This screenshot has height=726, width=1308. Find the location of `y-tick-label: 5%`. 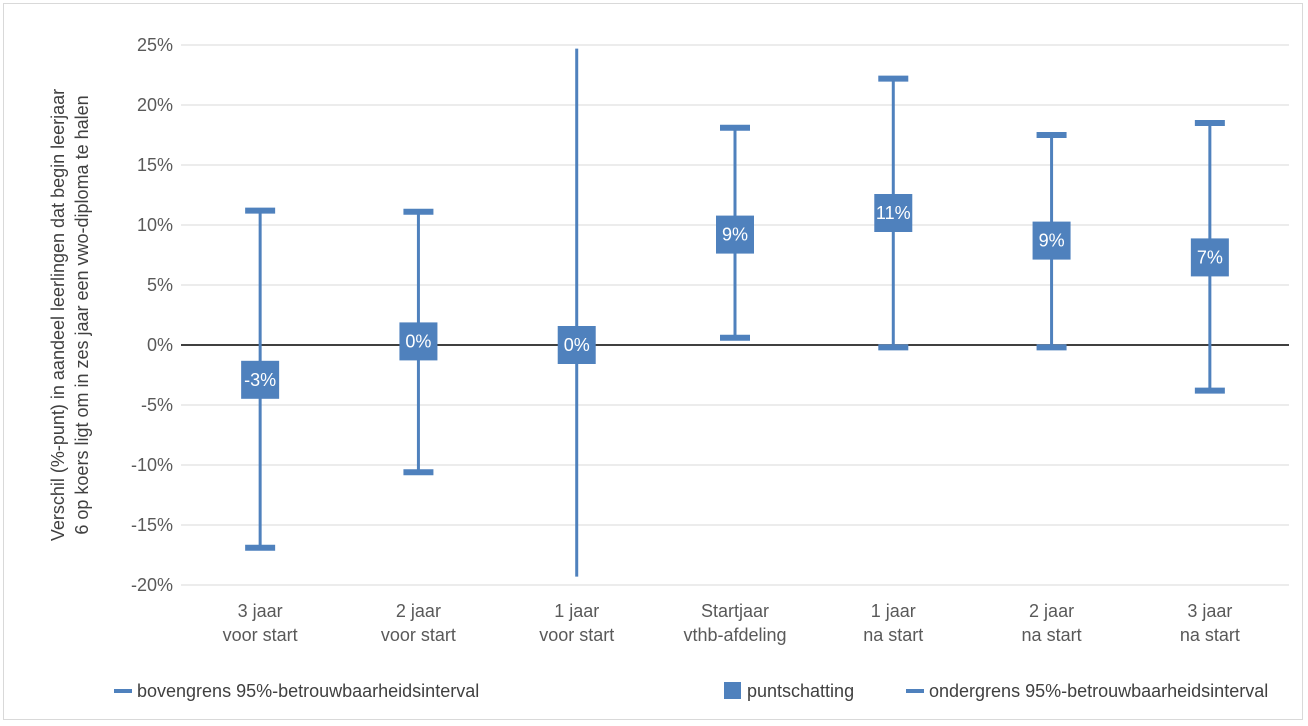

y-tick-label: 5% is located at coordinates (160, 285).